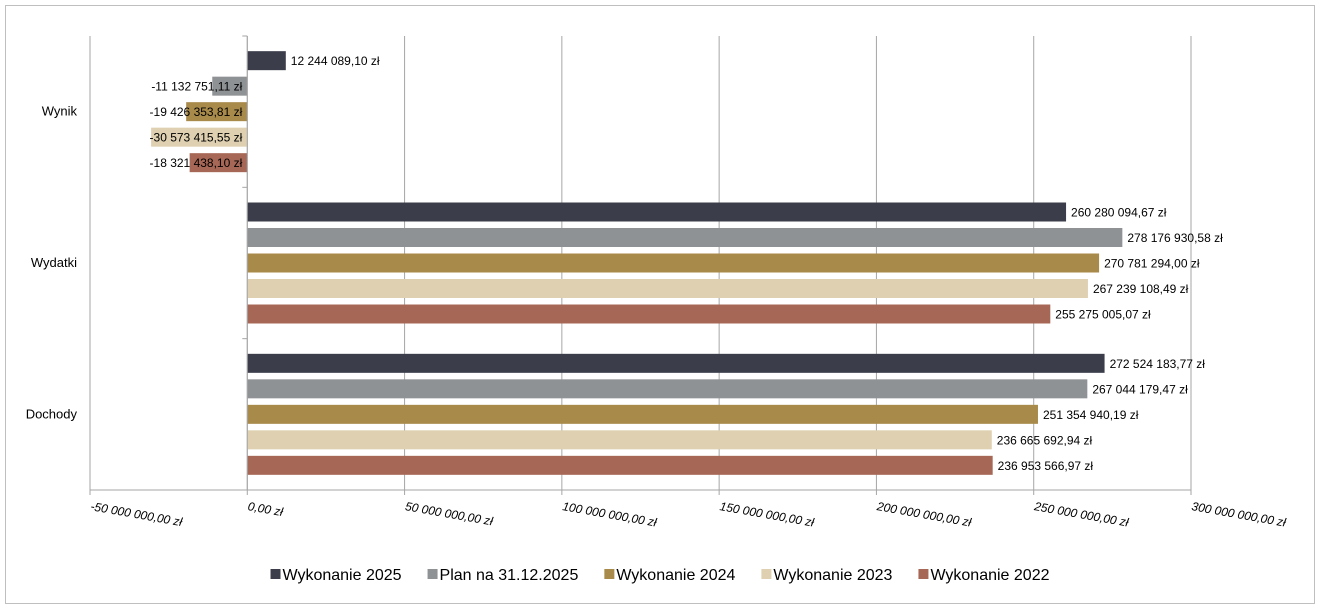 This screenshot has height=609, width=1320. Describe the element at coordinates (675, 575) in the screenshot. I see `legend-label-2: Wykonanie 2024` at that location.